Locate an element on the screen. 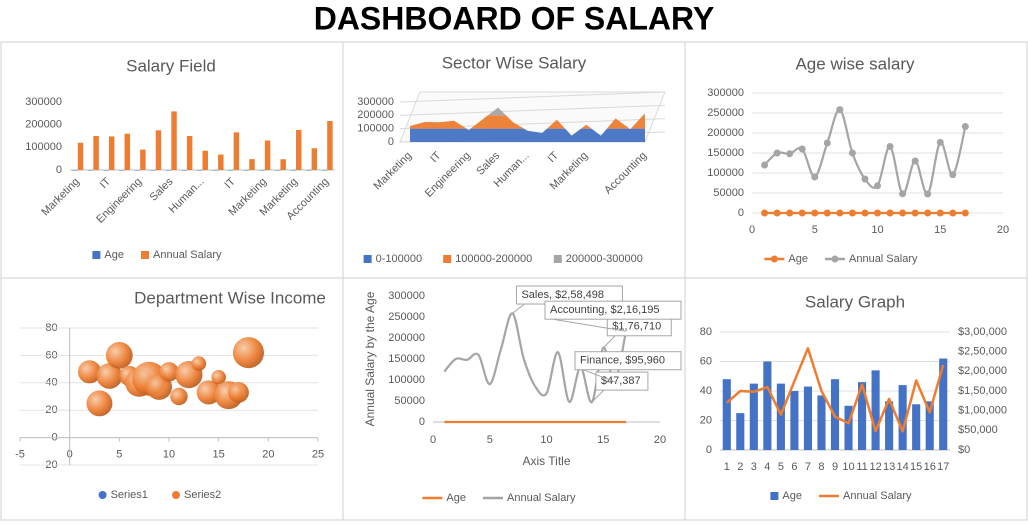 This screenshot has height=525, width=1028. legend-label: 200000-300000 is located at coordinates (604, 259).